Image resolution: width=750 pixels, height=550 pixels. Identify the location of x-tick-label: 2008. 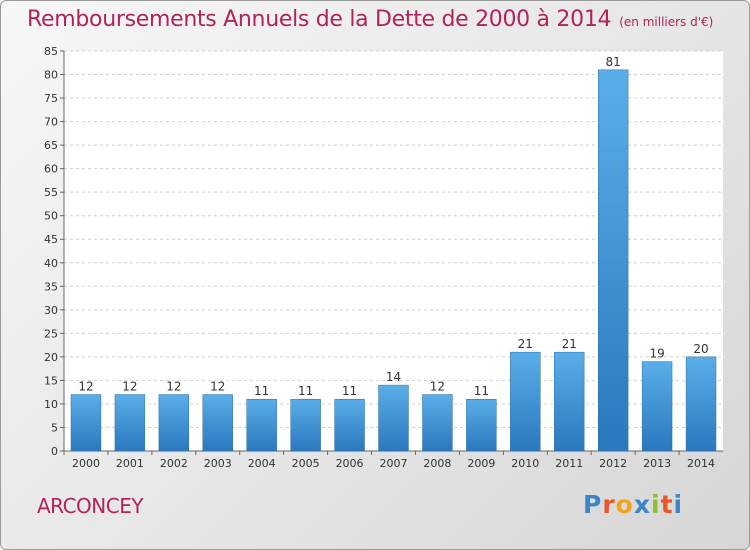
(437, 463).